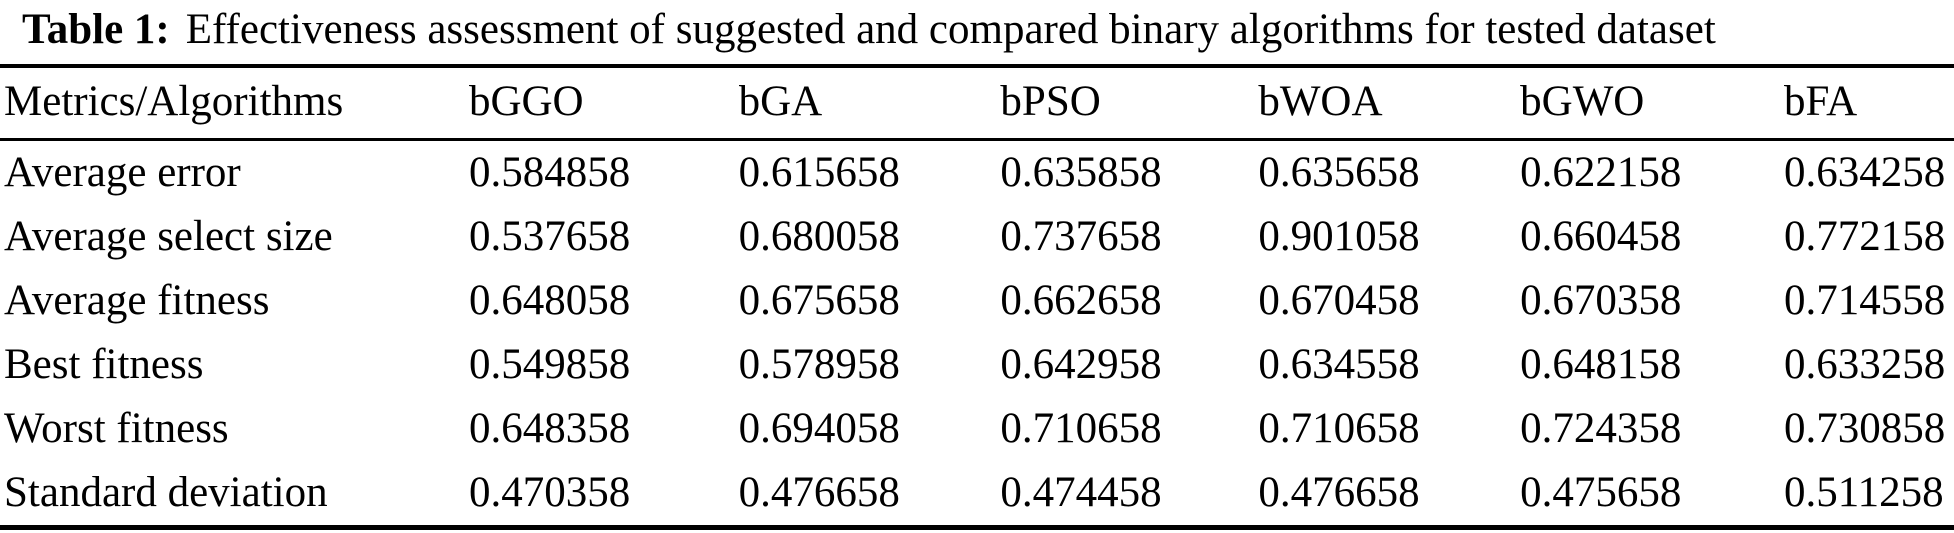 The height and width of the screenshot is (533, 1954). I want to click on value-cell: 0.642958, so click(1081, 364).